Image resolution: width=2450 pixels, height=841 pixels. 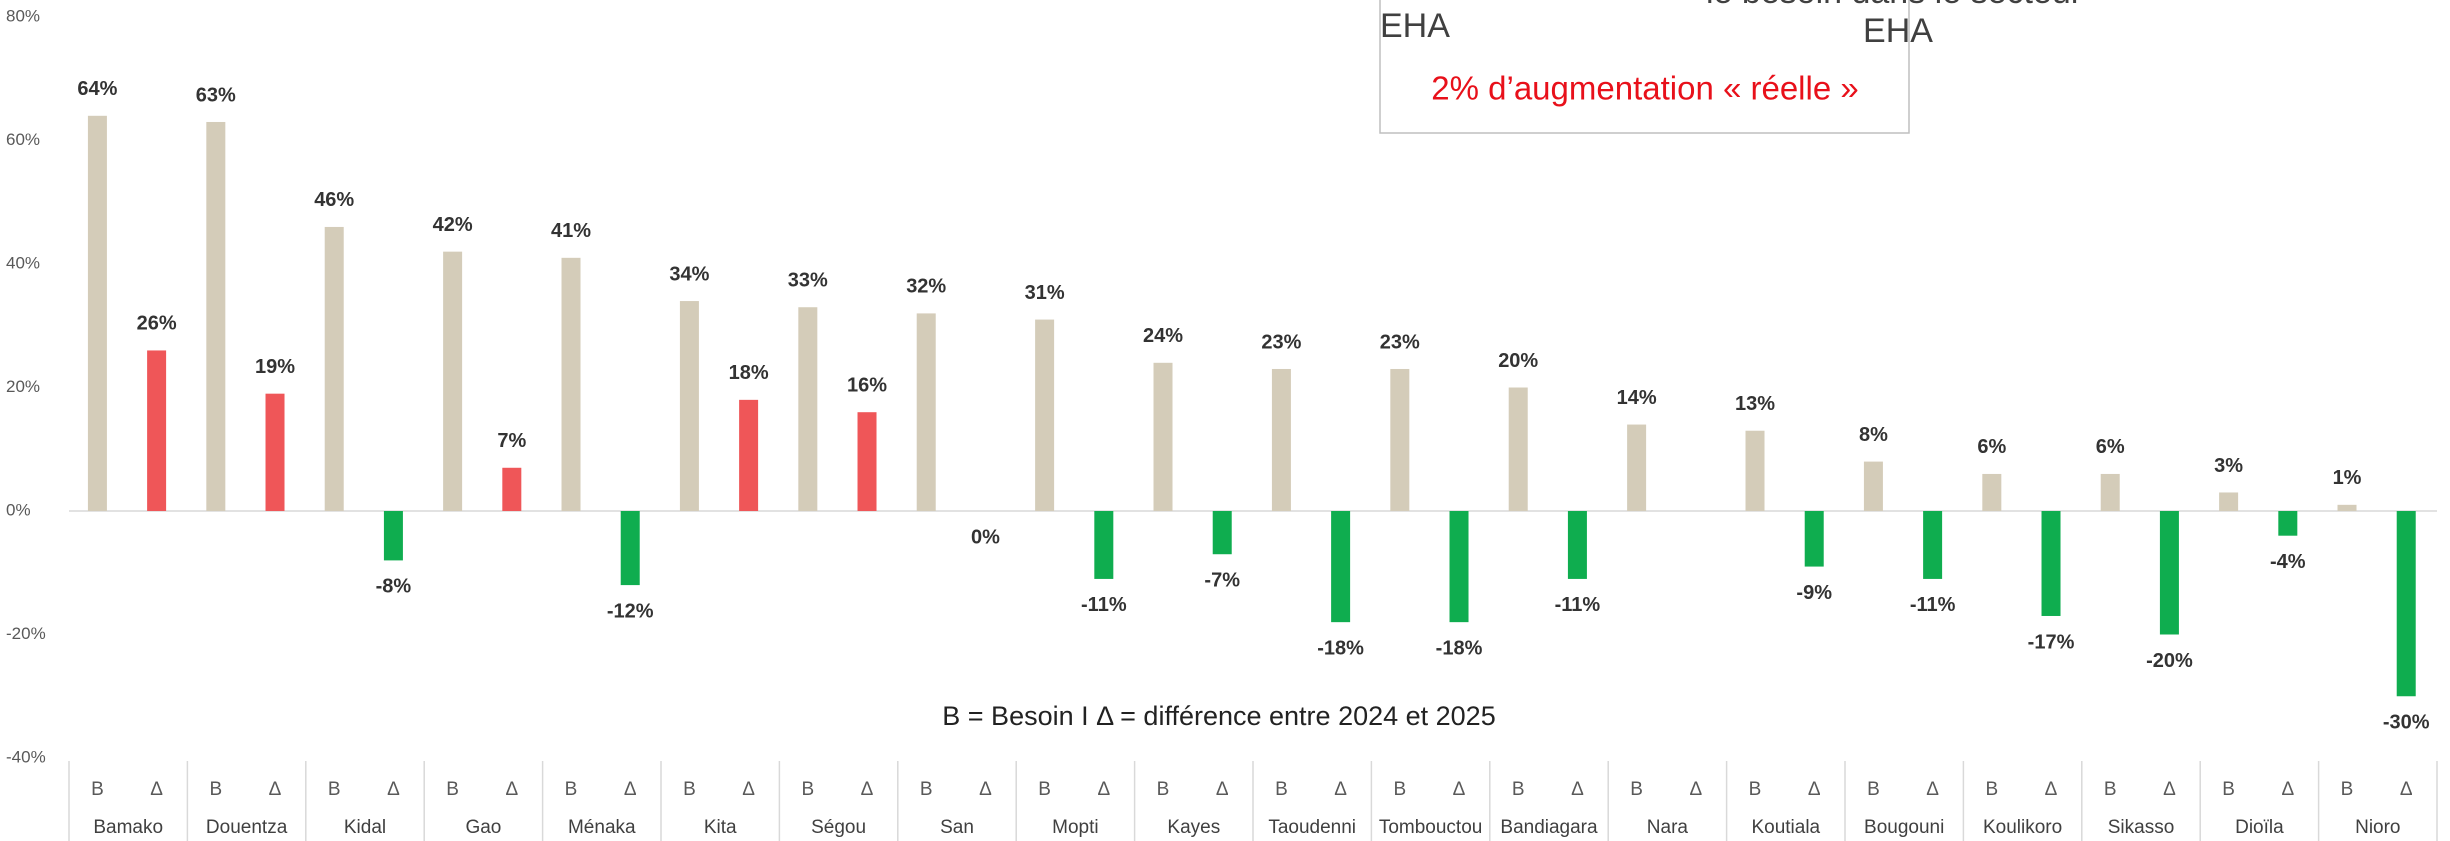 I want to click on x-tick-label: Gao, so click(x=483, y=827).